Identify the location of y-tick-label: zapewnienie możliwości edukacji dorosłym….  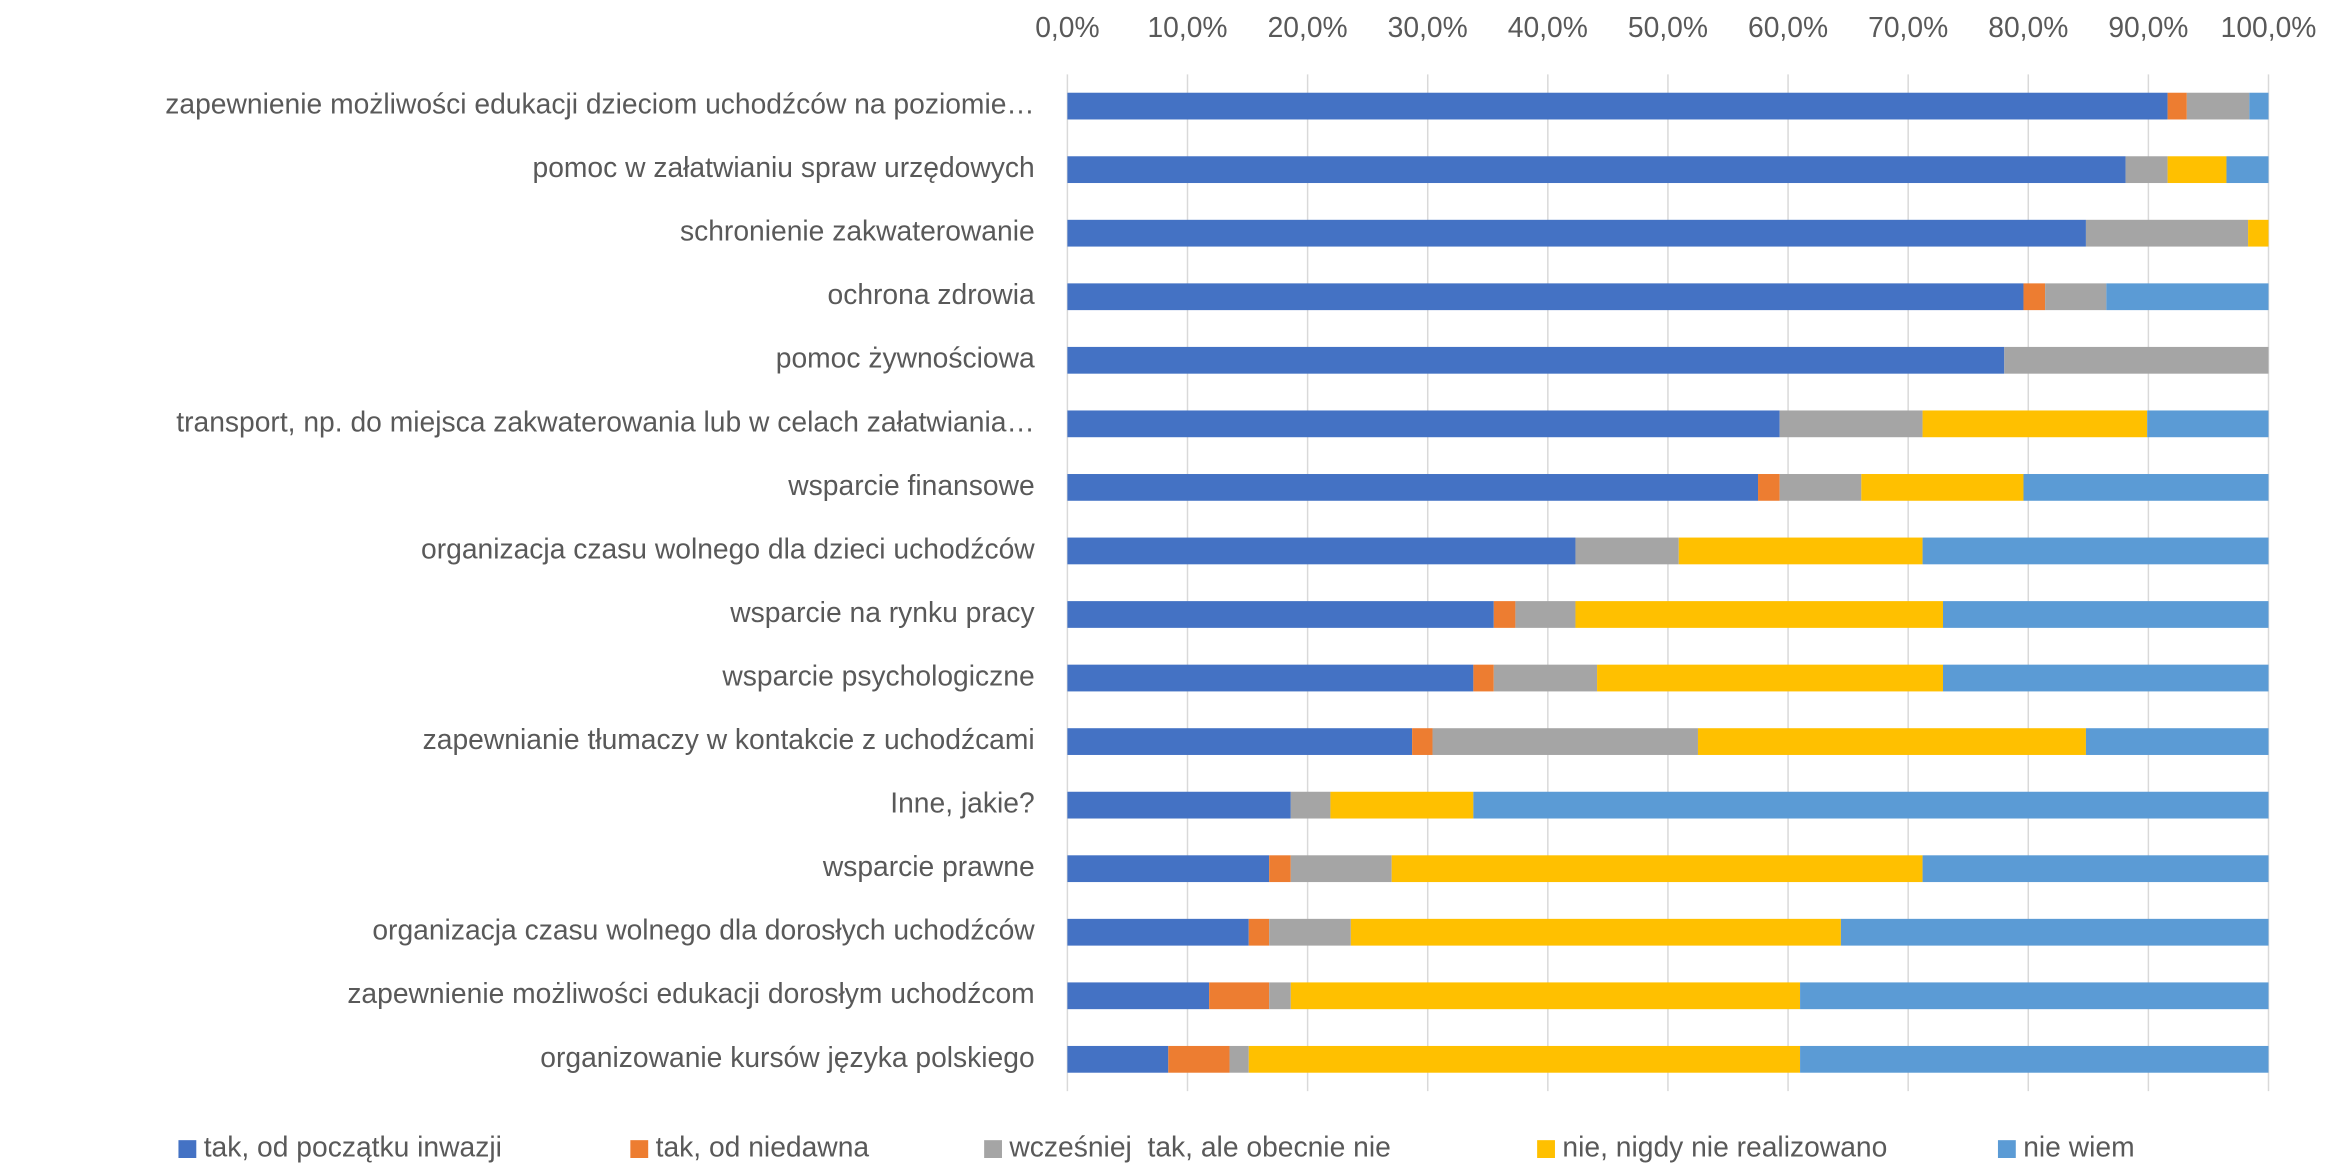
(690, 993).